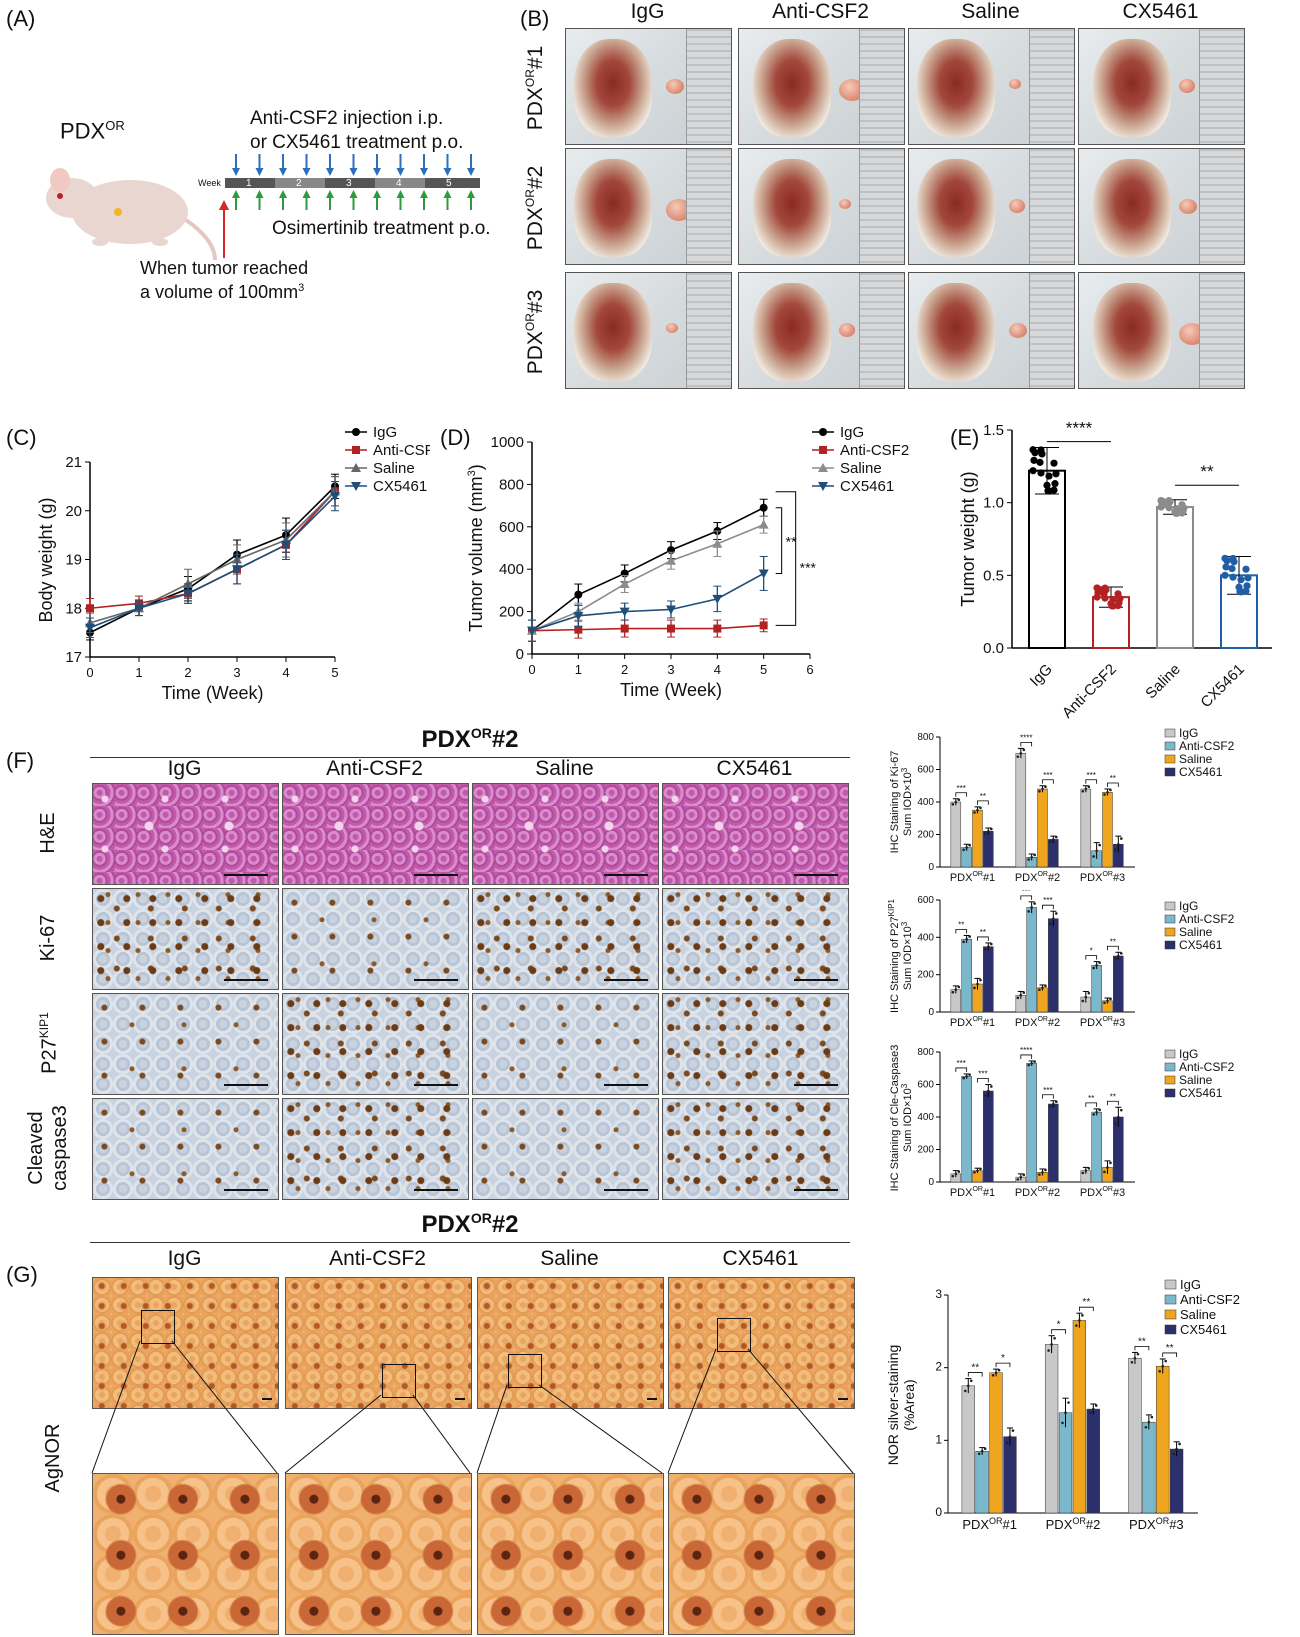  I want to click on y-axis-label: NOR silver-staining, so click(893, 1405).